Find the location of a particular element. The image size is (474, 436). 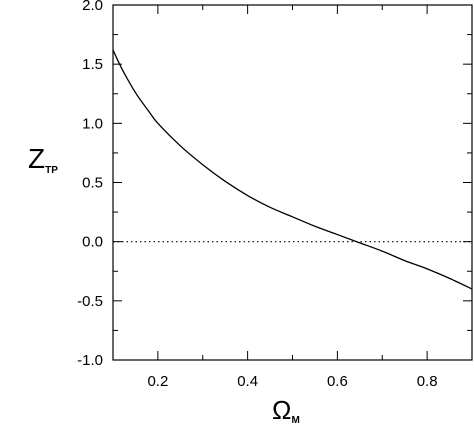

y-tick-label: 0.0 is located at coordinates (92, 242).